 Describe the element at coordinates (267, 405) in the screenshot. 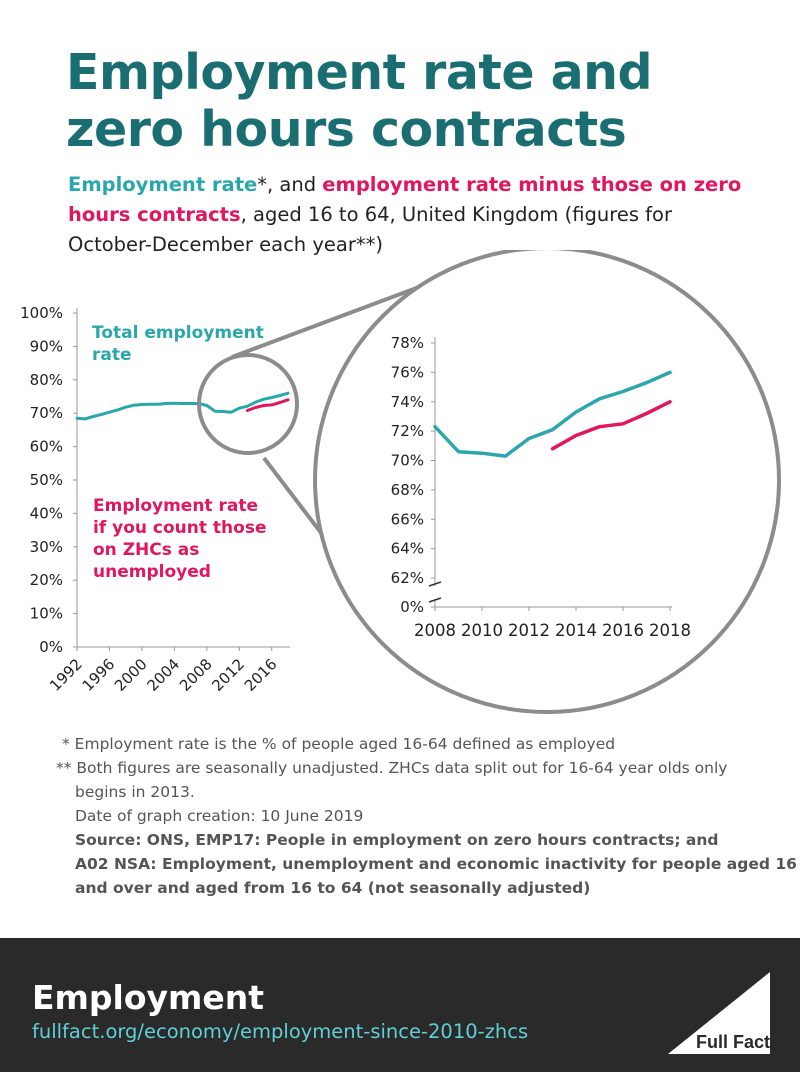

I see `main-series-zhc` at that location.